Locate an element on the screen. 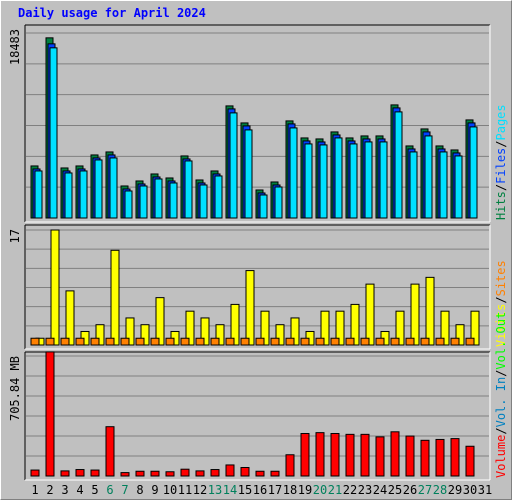 Image resolution: width=512 pixels, height=500 pixels. x-label-day-8: 8 is located at coordinates (139, 490).